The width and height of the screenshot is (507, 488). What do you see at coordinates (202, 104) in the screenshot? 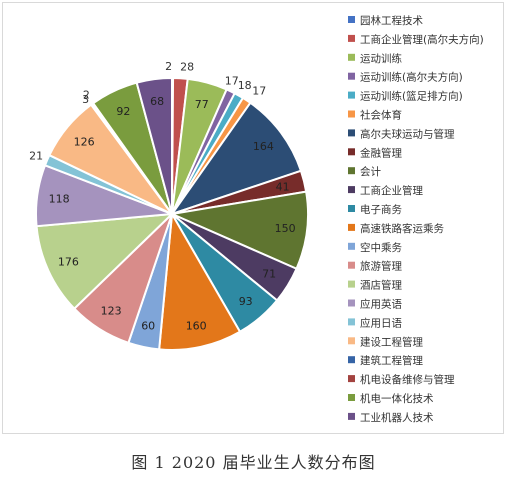
I see `data-label: 77` at bounding box center [202, 104].